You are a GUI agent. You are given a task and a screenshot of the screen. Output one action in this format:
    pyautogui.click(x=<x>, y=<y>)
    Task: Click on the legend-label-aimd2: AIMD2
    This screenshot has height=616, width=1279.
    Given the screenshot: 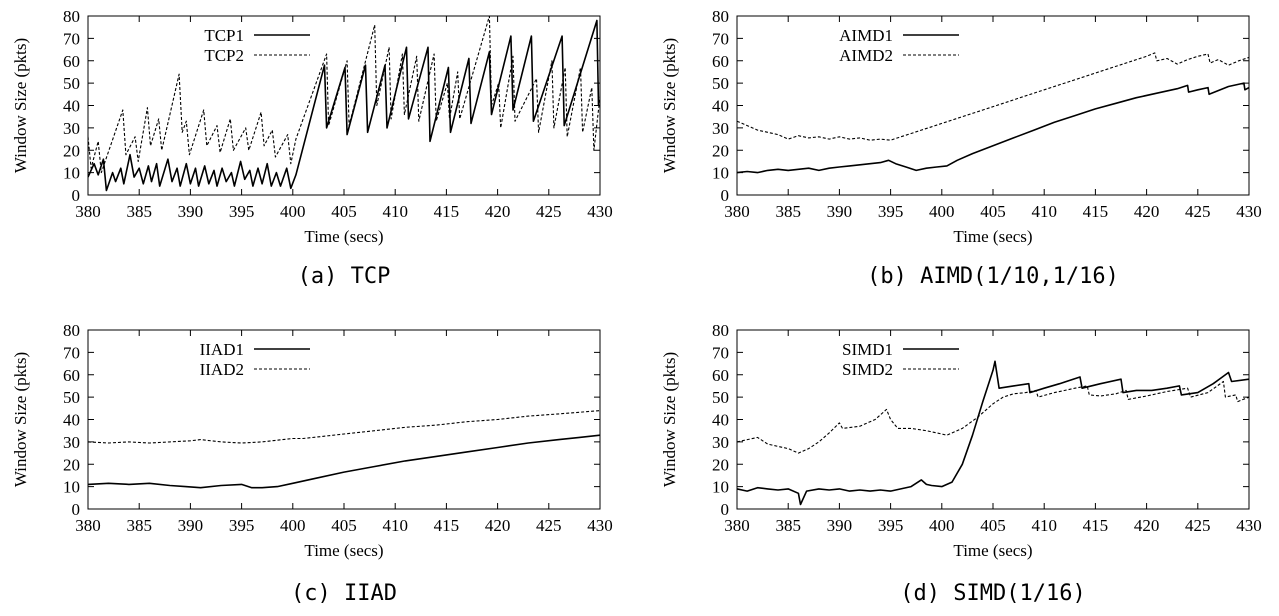 What is the action you would take?
    pyautogui.click(x=866, y=55)
    